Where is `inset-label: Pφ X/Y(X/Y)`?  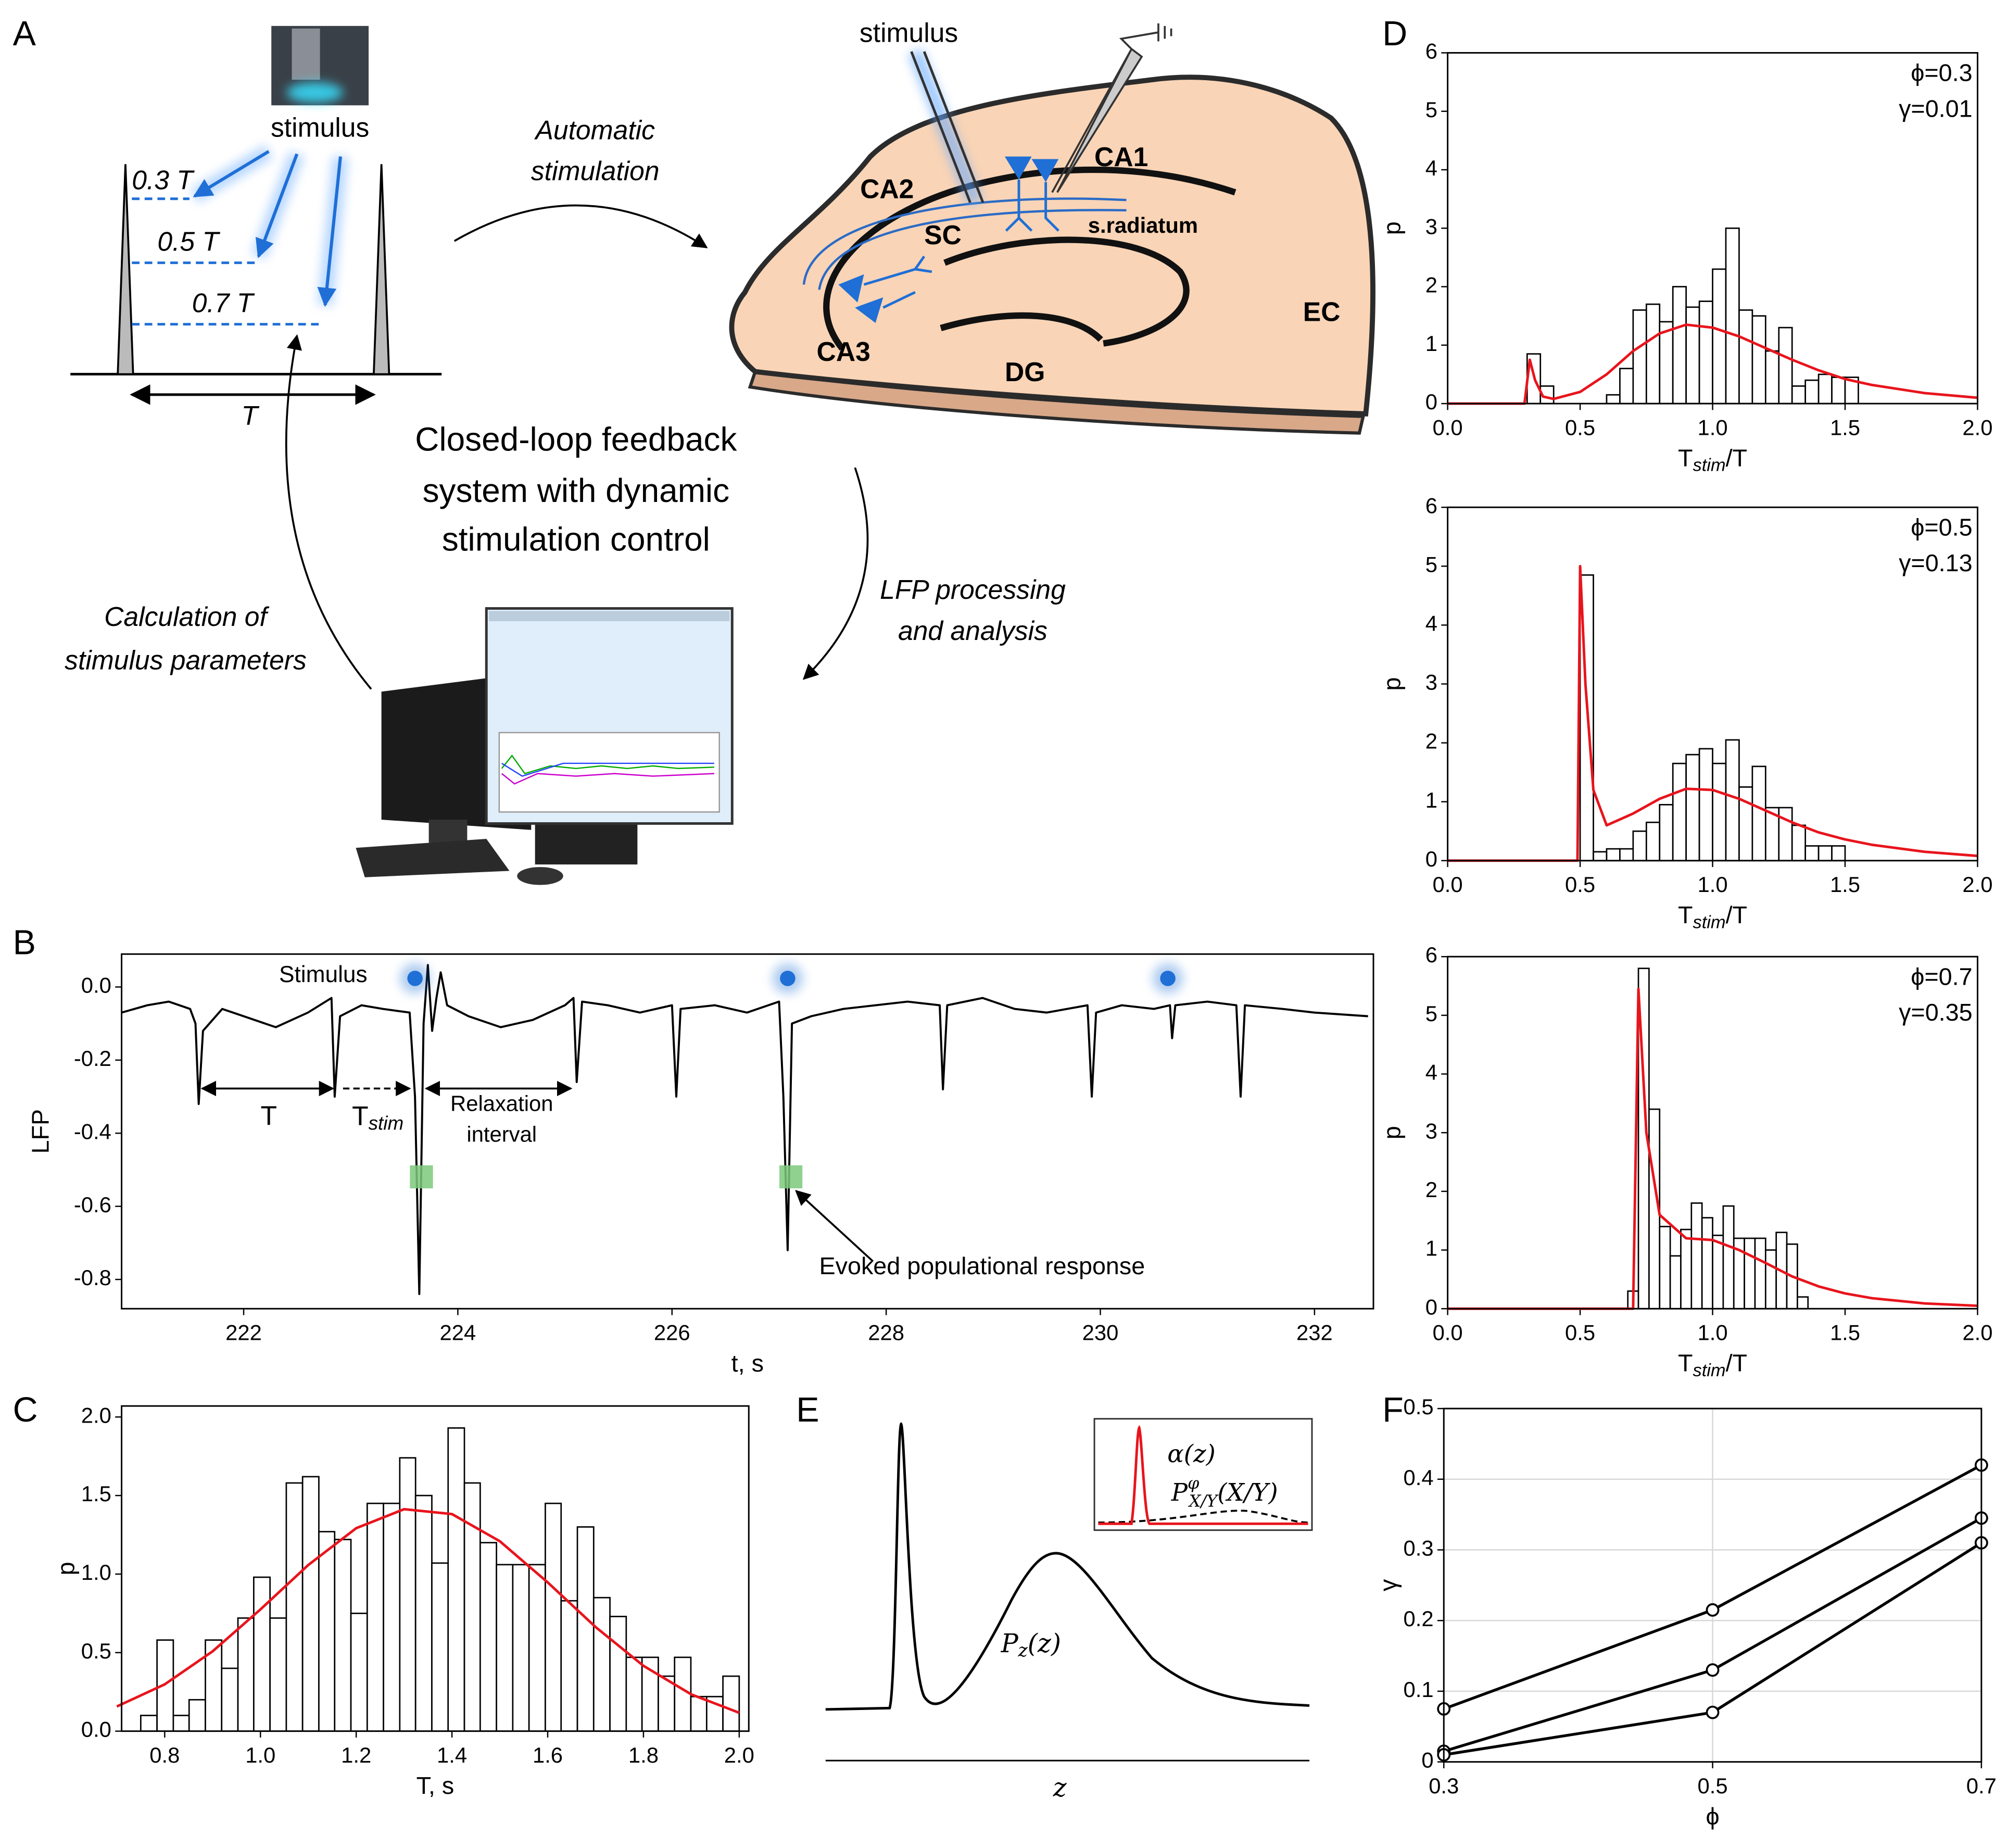 inset-label: Pφ X/Y(X/Y) is located at coordinates (1225, 1492).